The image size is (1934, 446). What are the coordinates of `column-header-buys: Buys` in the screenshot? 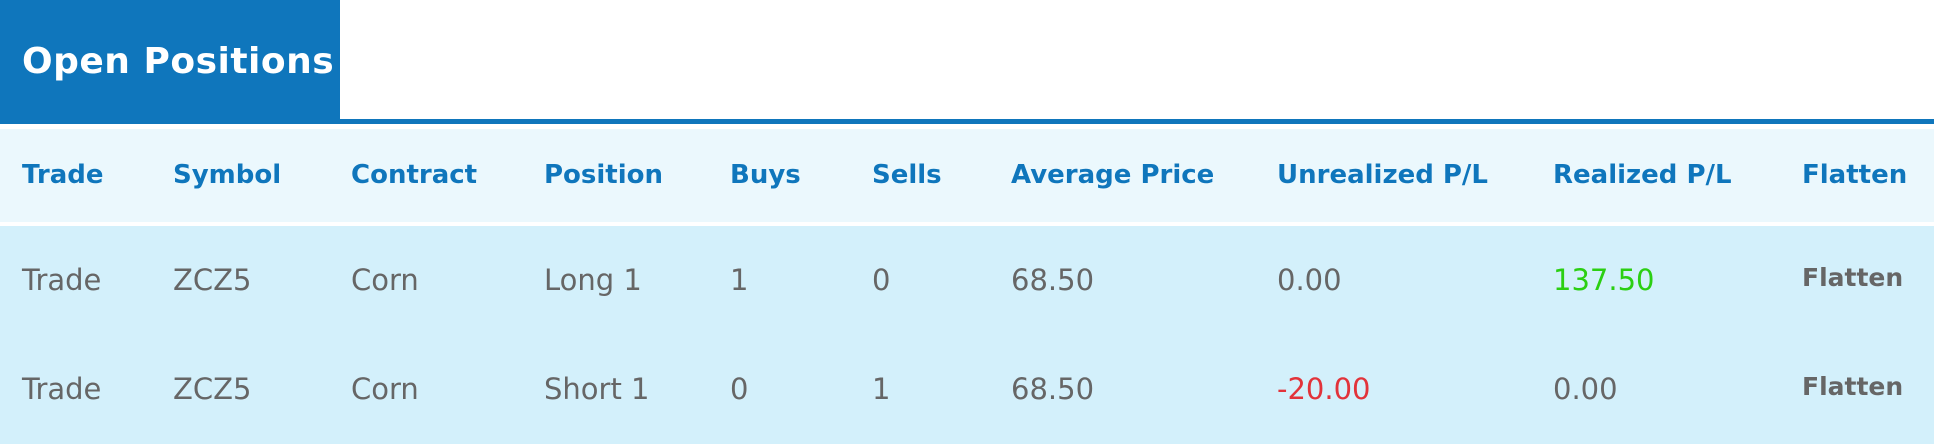 It's located at (765, 175).